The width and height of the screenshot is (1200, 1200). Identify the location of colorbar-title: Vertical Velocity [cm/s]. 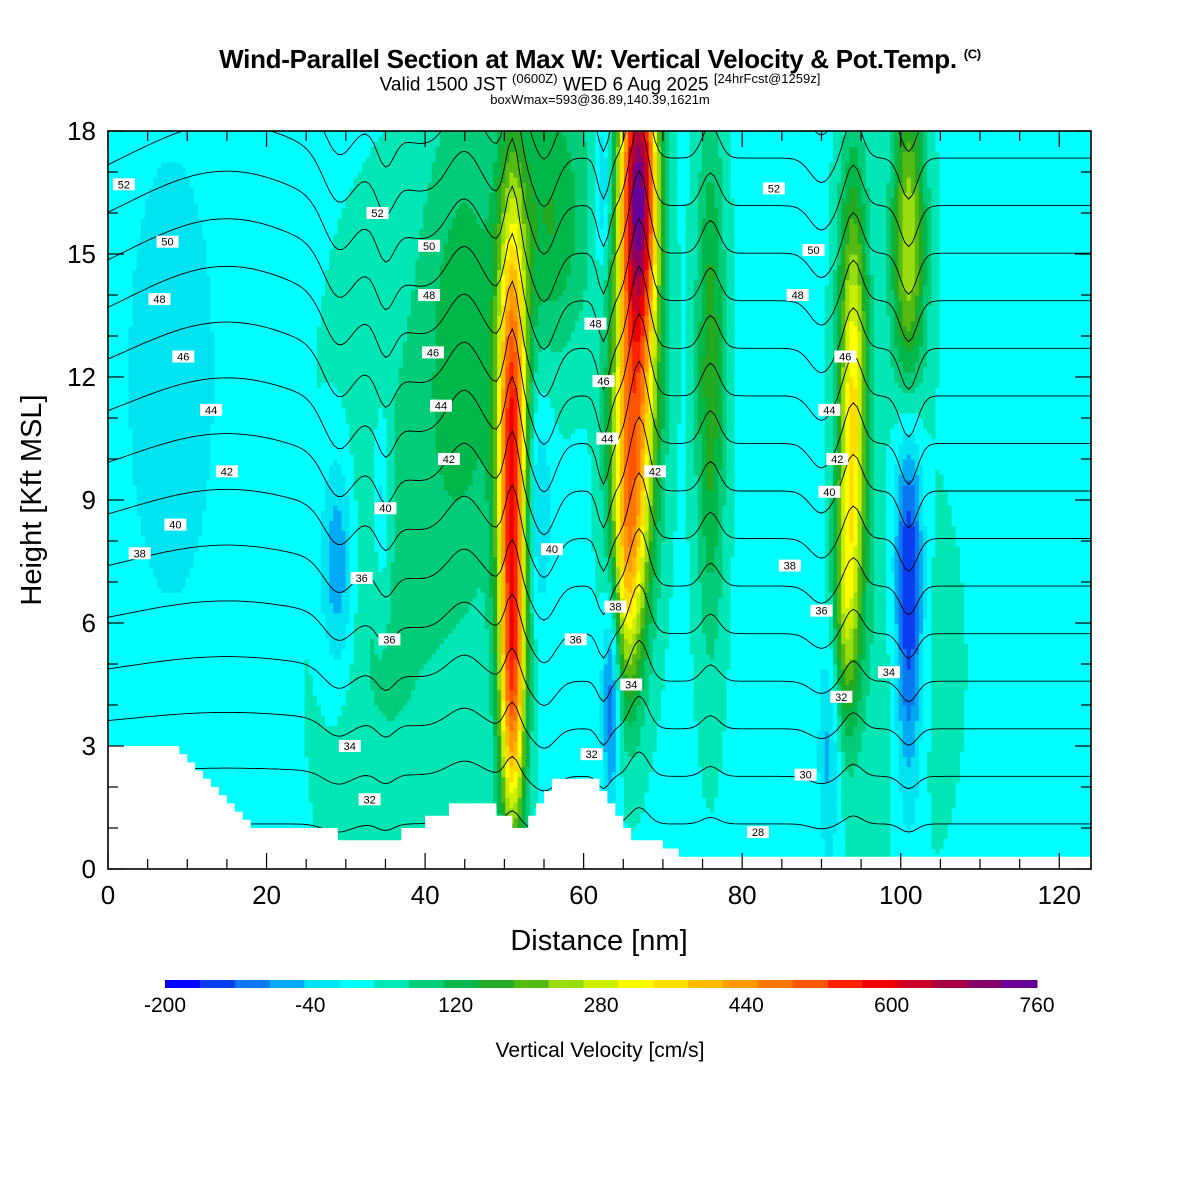
(600, 1050).